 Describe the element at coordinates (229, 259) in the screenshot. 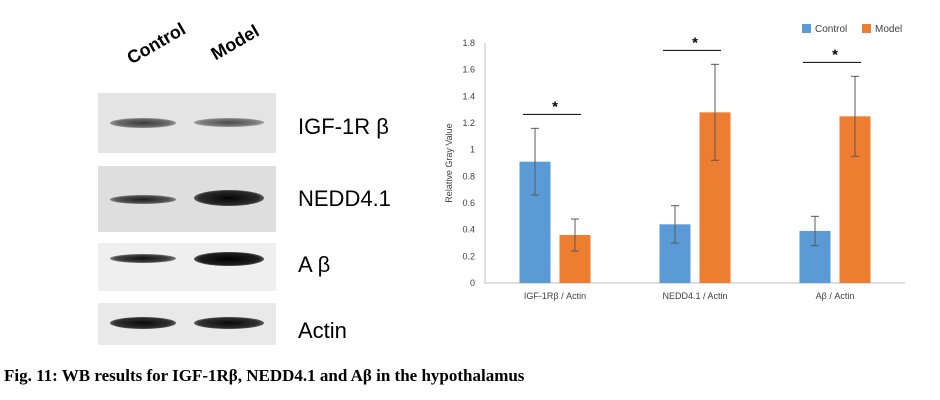

I see `band-abeta-model` at that location.